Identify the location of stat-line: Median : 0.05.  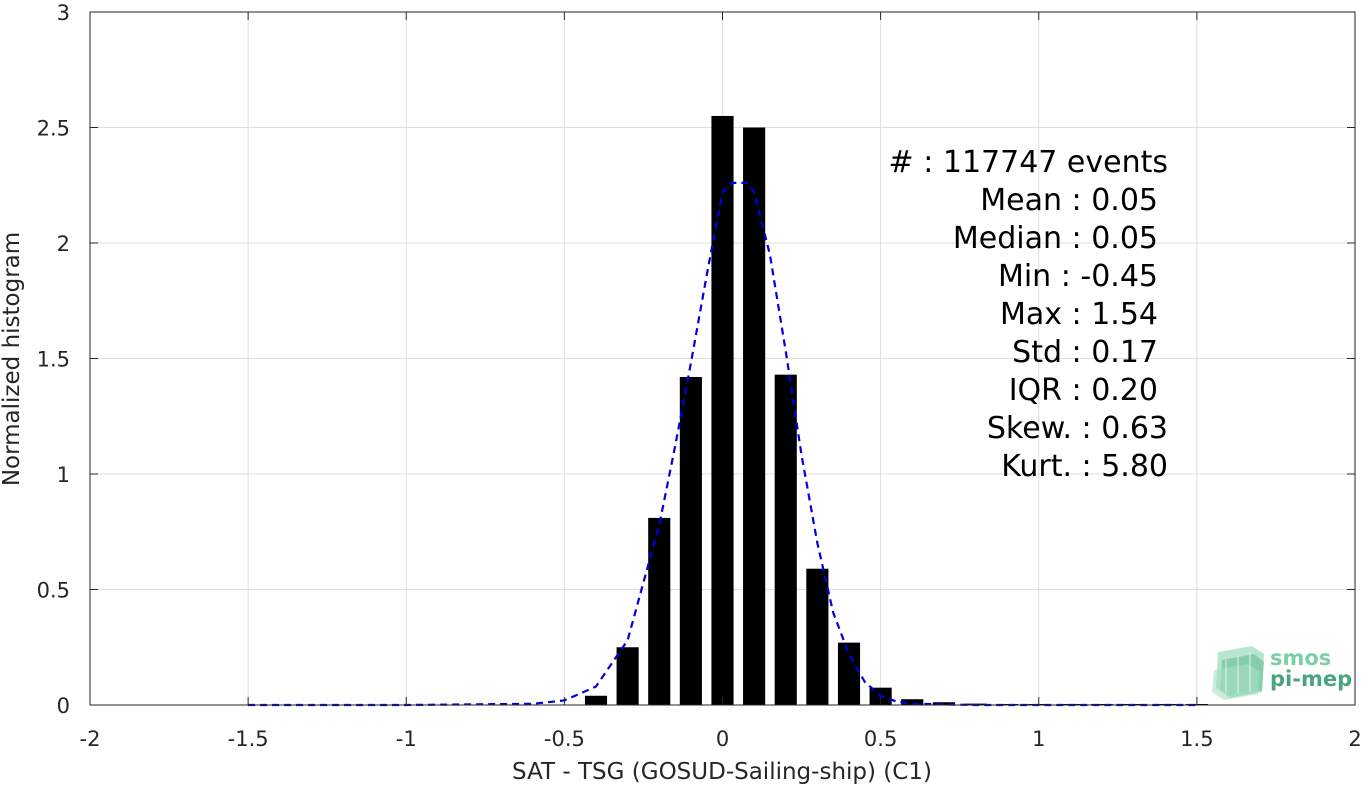
(1055, 238).